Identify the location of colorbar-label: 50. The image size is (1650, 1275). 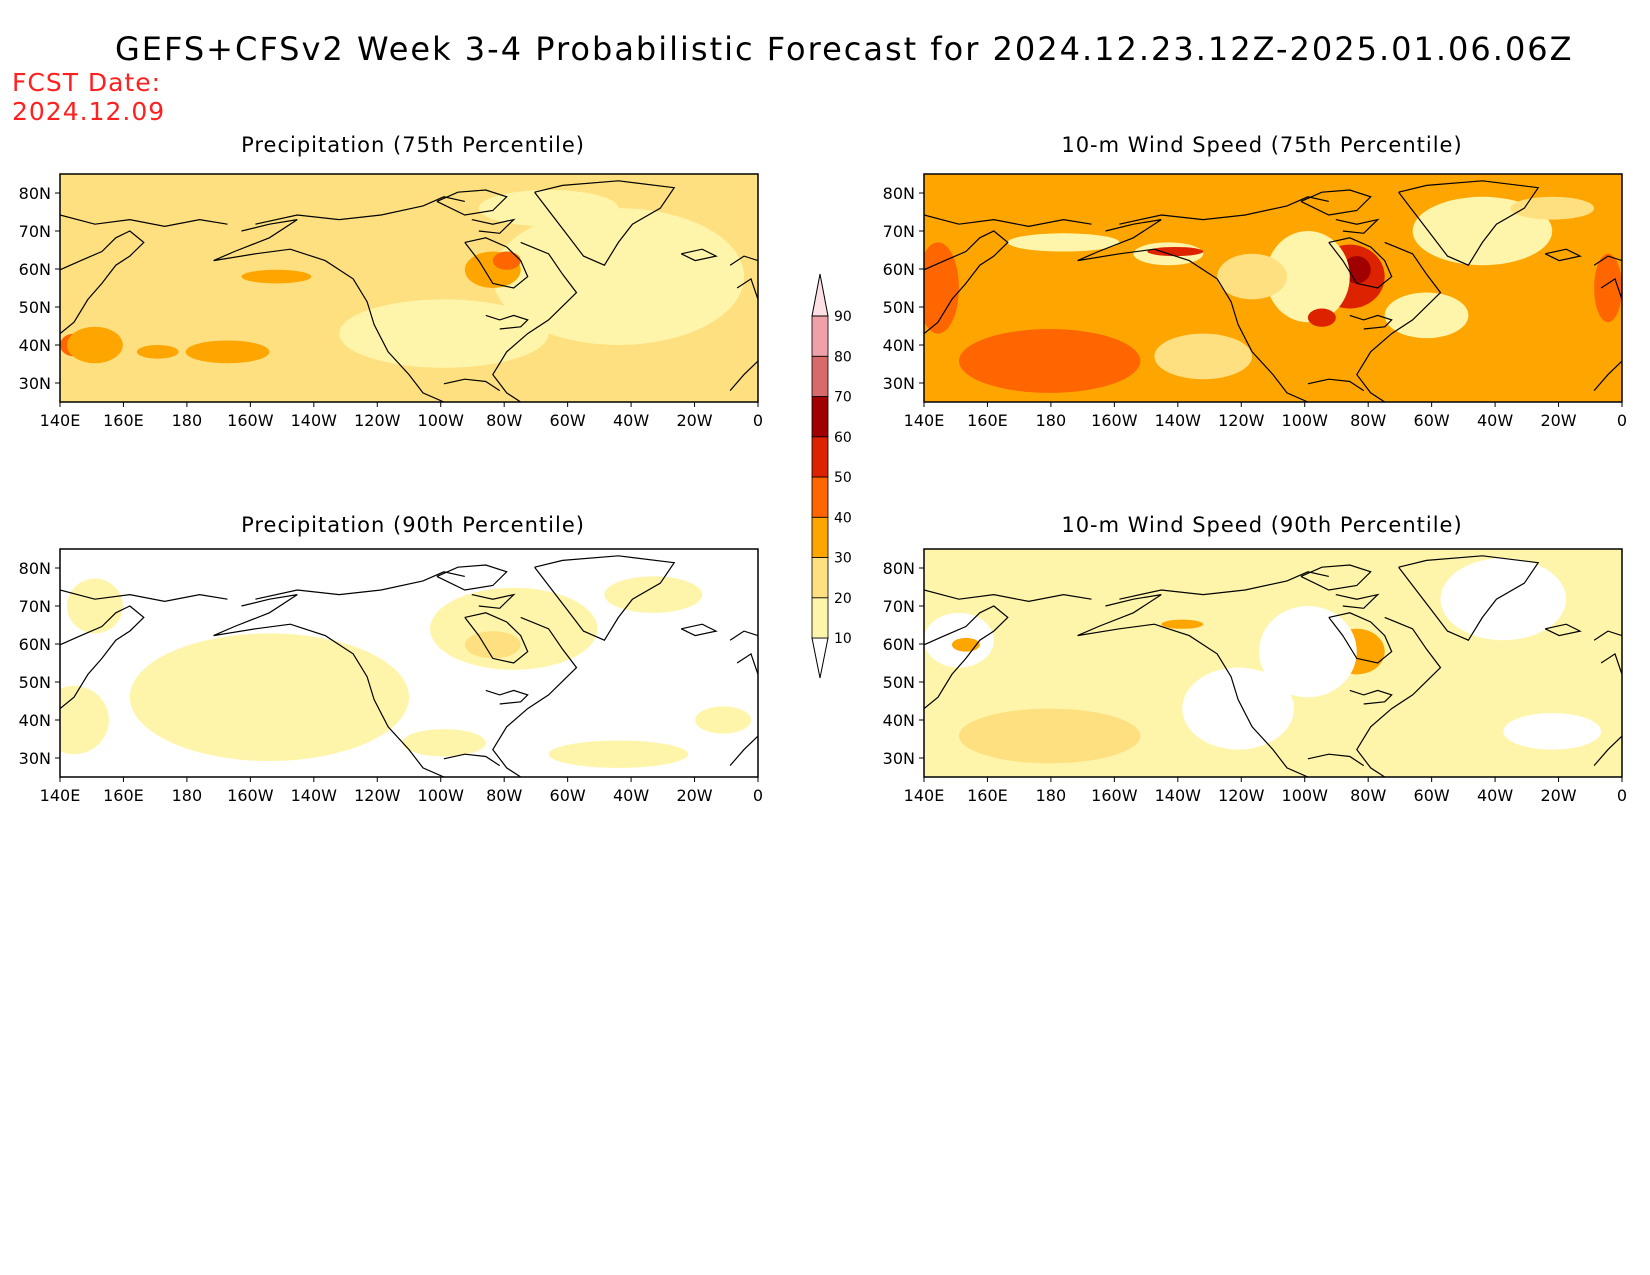
(843, 478).